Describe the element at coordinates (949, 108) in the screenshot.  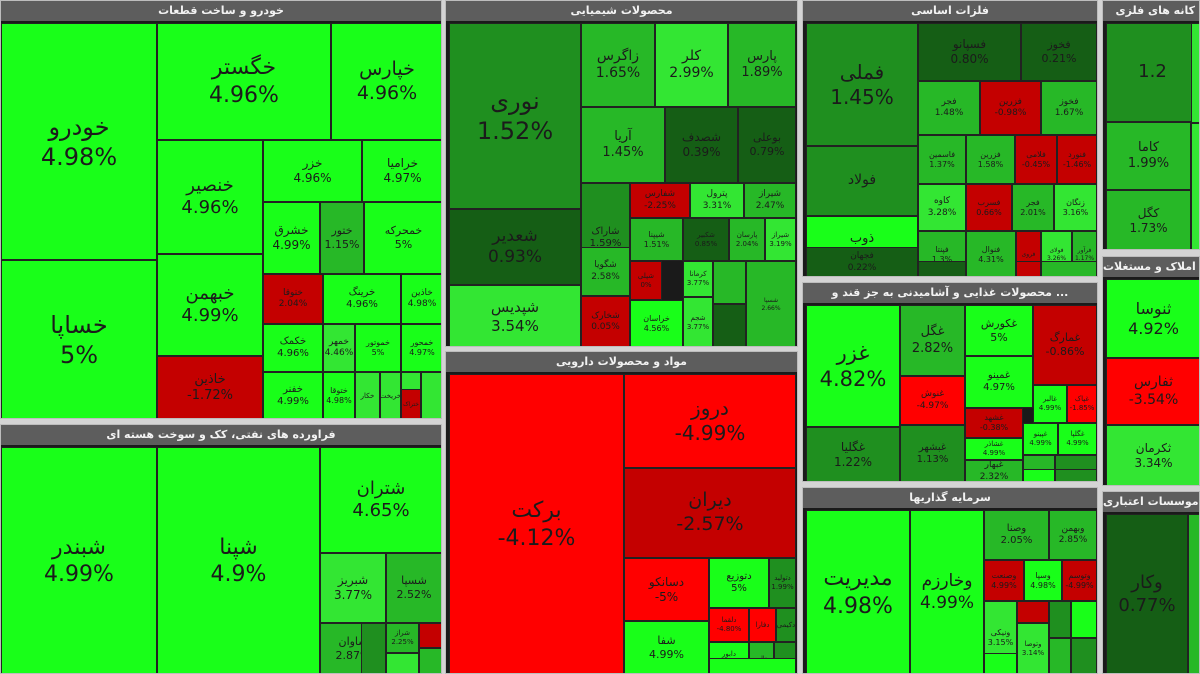
I see `stock-tile: فجر 1.48%` at that location.